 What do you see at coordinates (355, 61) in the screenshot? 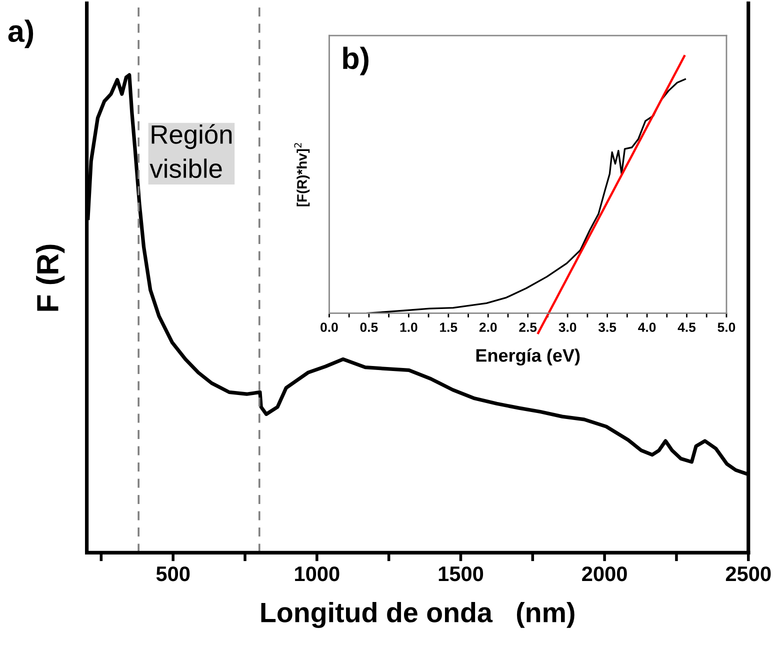
I see `chart-title: b)` at bounding box center [355, 61].